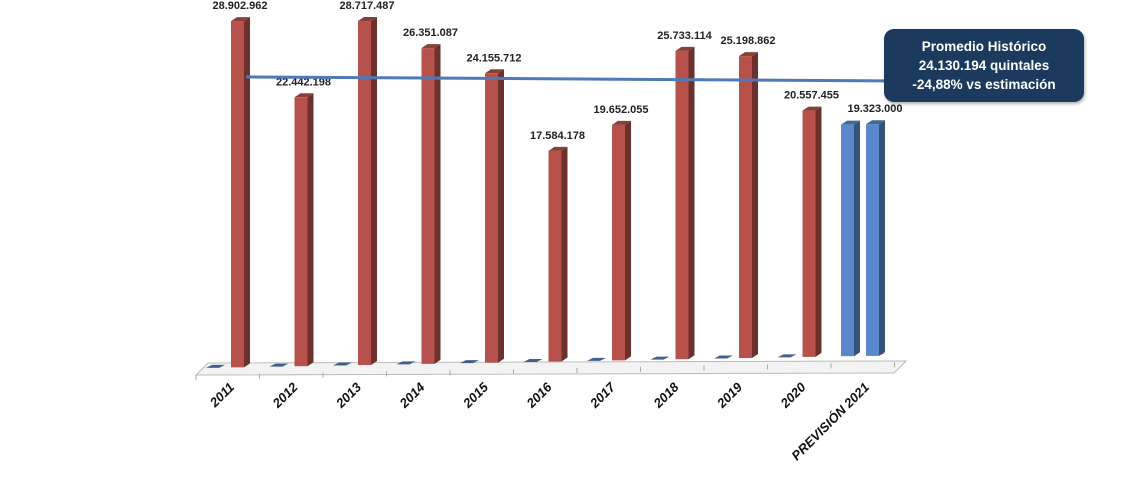 This screenshot has width=1125, height=479. I want to click on category-label: 2011, so click(221, 395).